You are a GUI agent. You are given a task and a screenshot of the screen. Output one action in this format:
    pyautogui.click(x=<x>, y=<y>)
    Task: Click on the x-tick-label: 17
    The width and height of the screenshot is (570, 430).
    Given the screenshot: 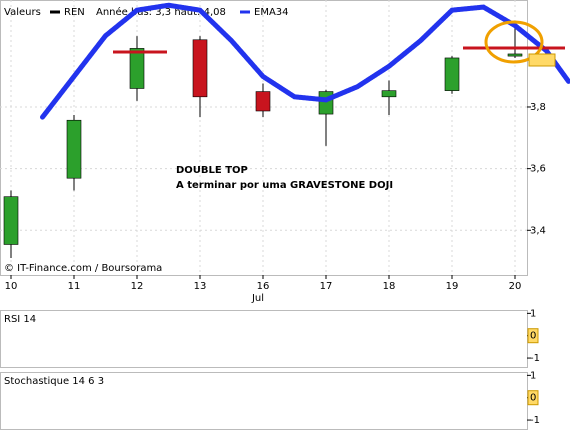 What is the action you would take?
    pyautogui.click(x=326, y=286)
    